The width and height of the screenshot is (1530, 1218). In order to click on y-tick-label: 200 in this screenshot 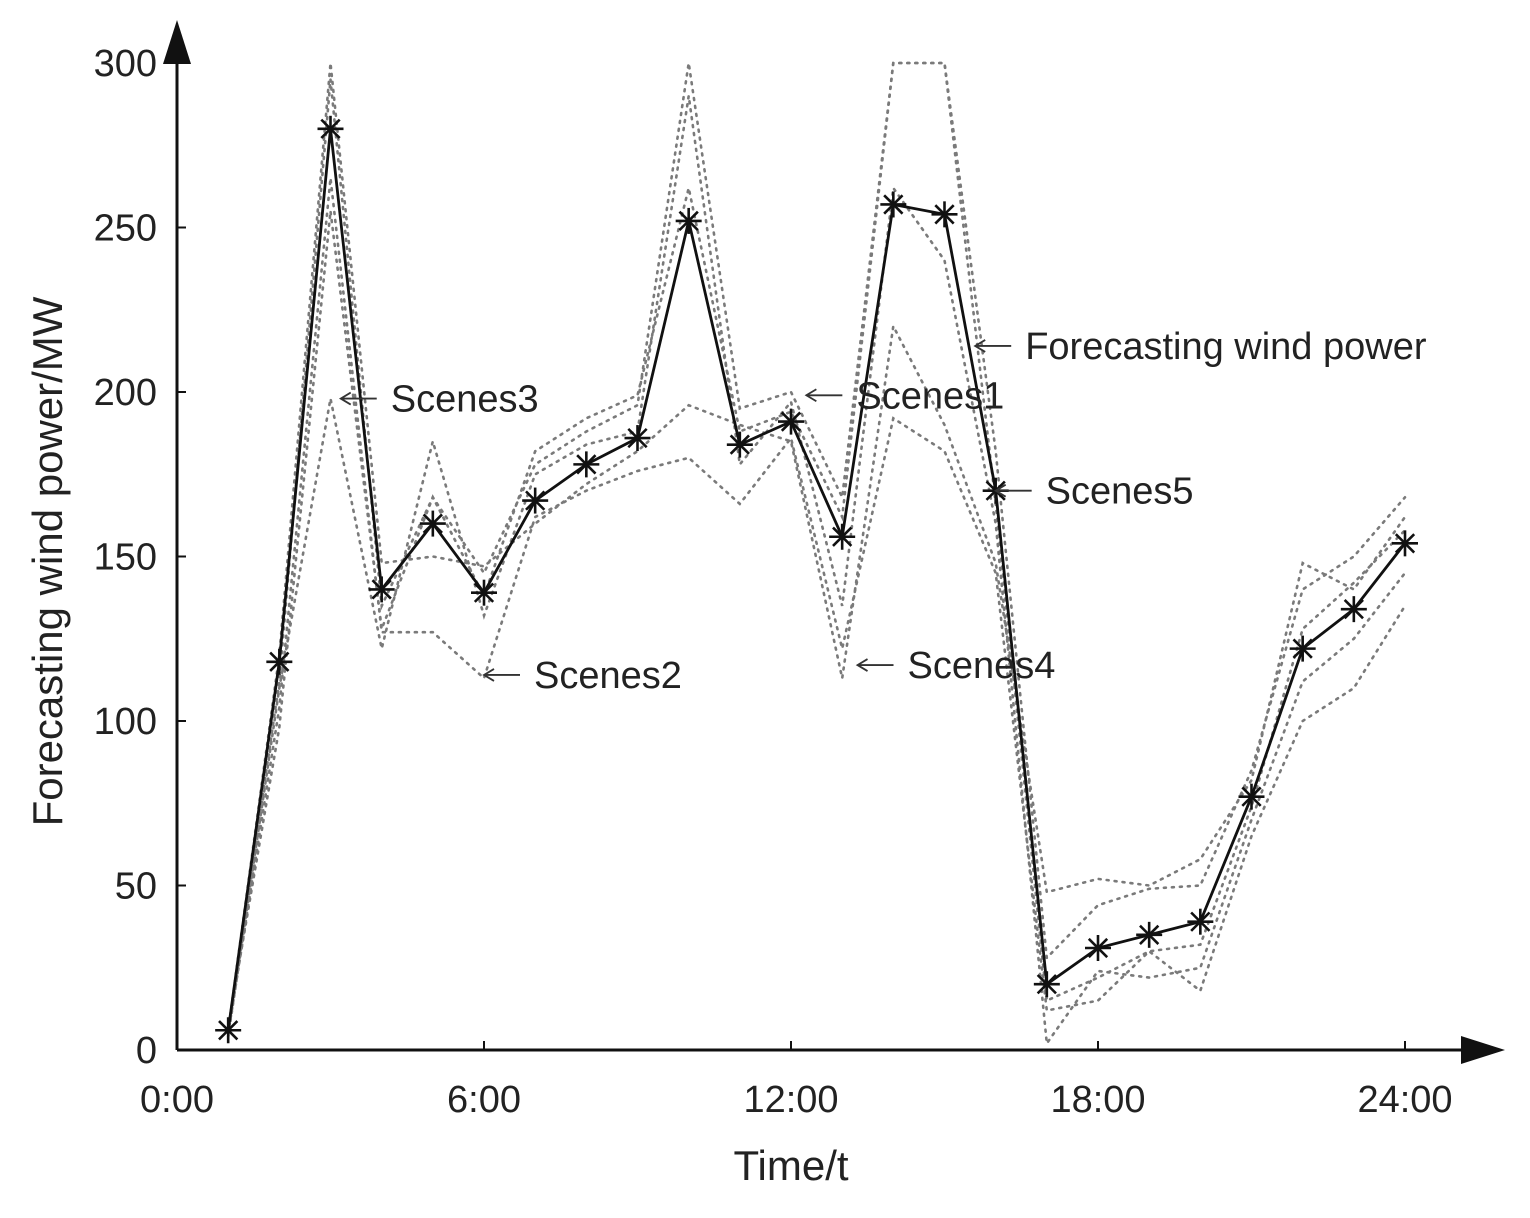, I will do `click(125, 393)`.